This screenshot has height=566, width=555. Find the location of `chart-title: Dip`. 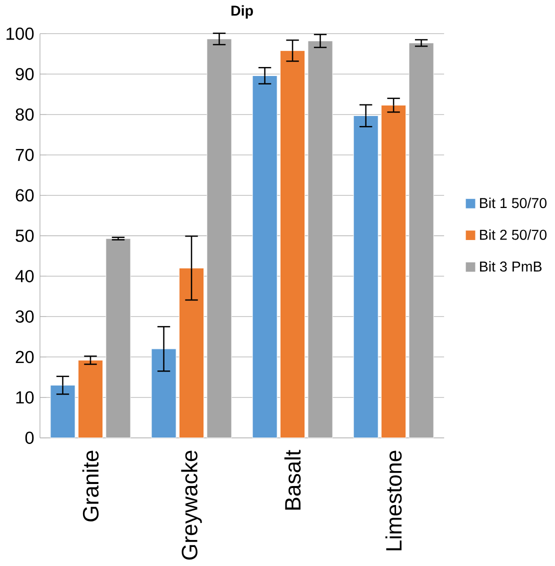

chart-title: Dip is located at coordinates (242, 12).